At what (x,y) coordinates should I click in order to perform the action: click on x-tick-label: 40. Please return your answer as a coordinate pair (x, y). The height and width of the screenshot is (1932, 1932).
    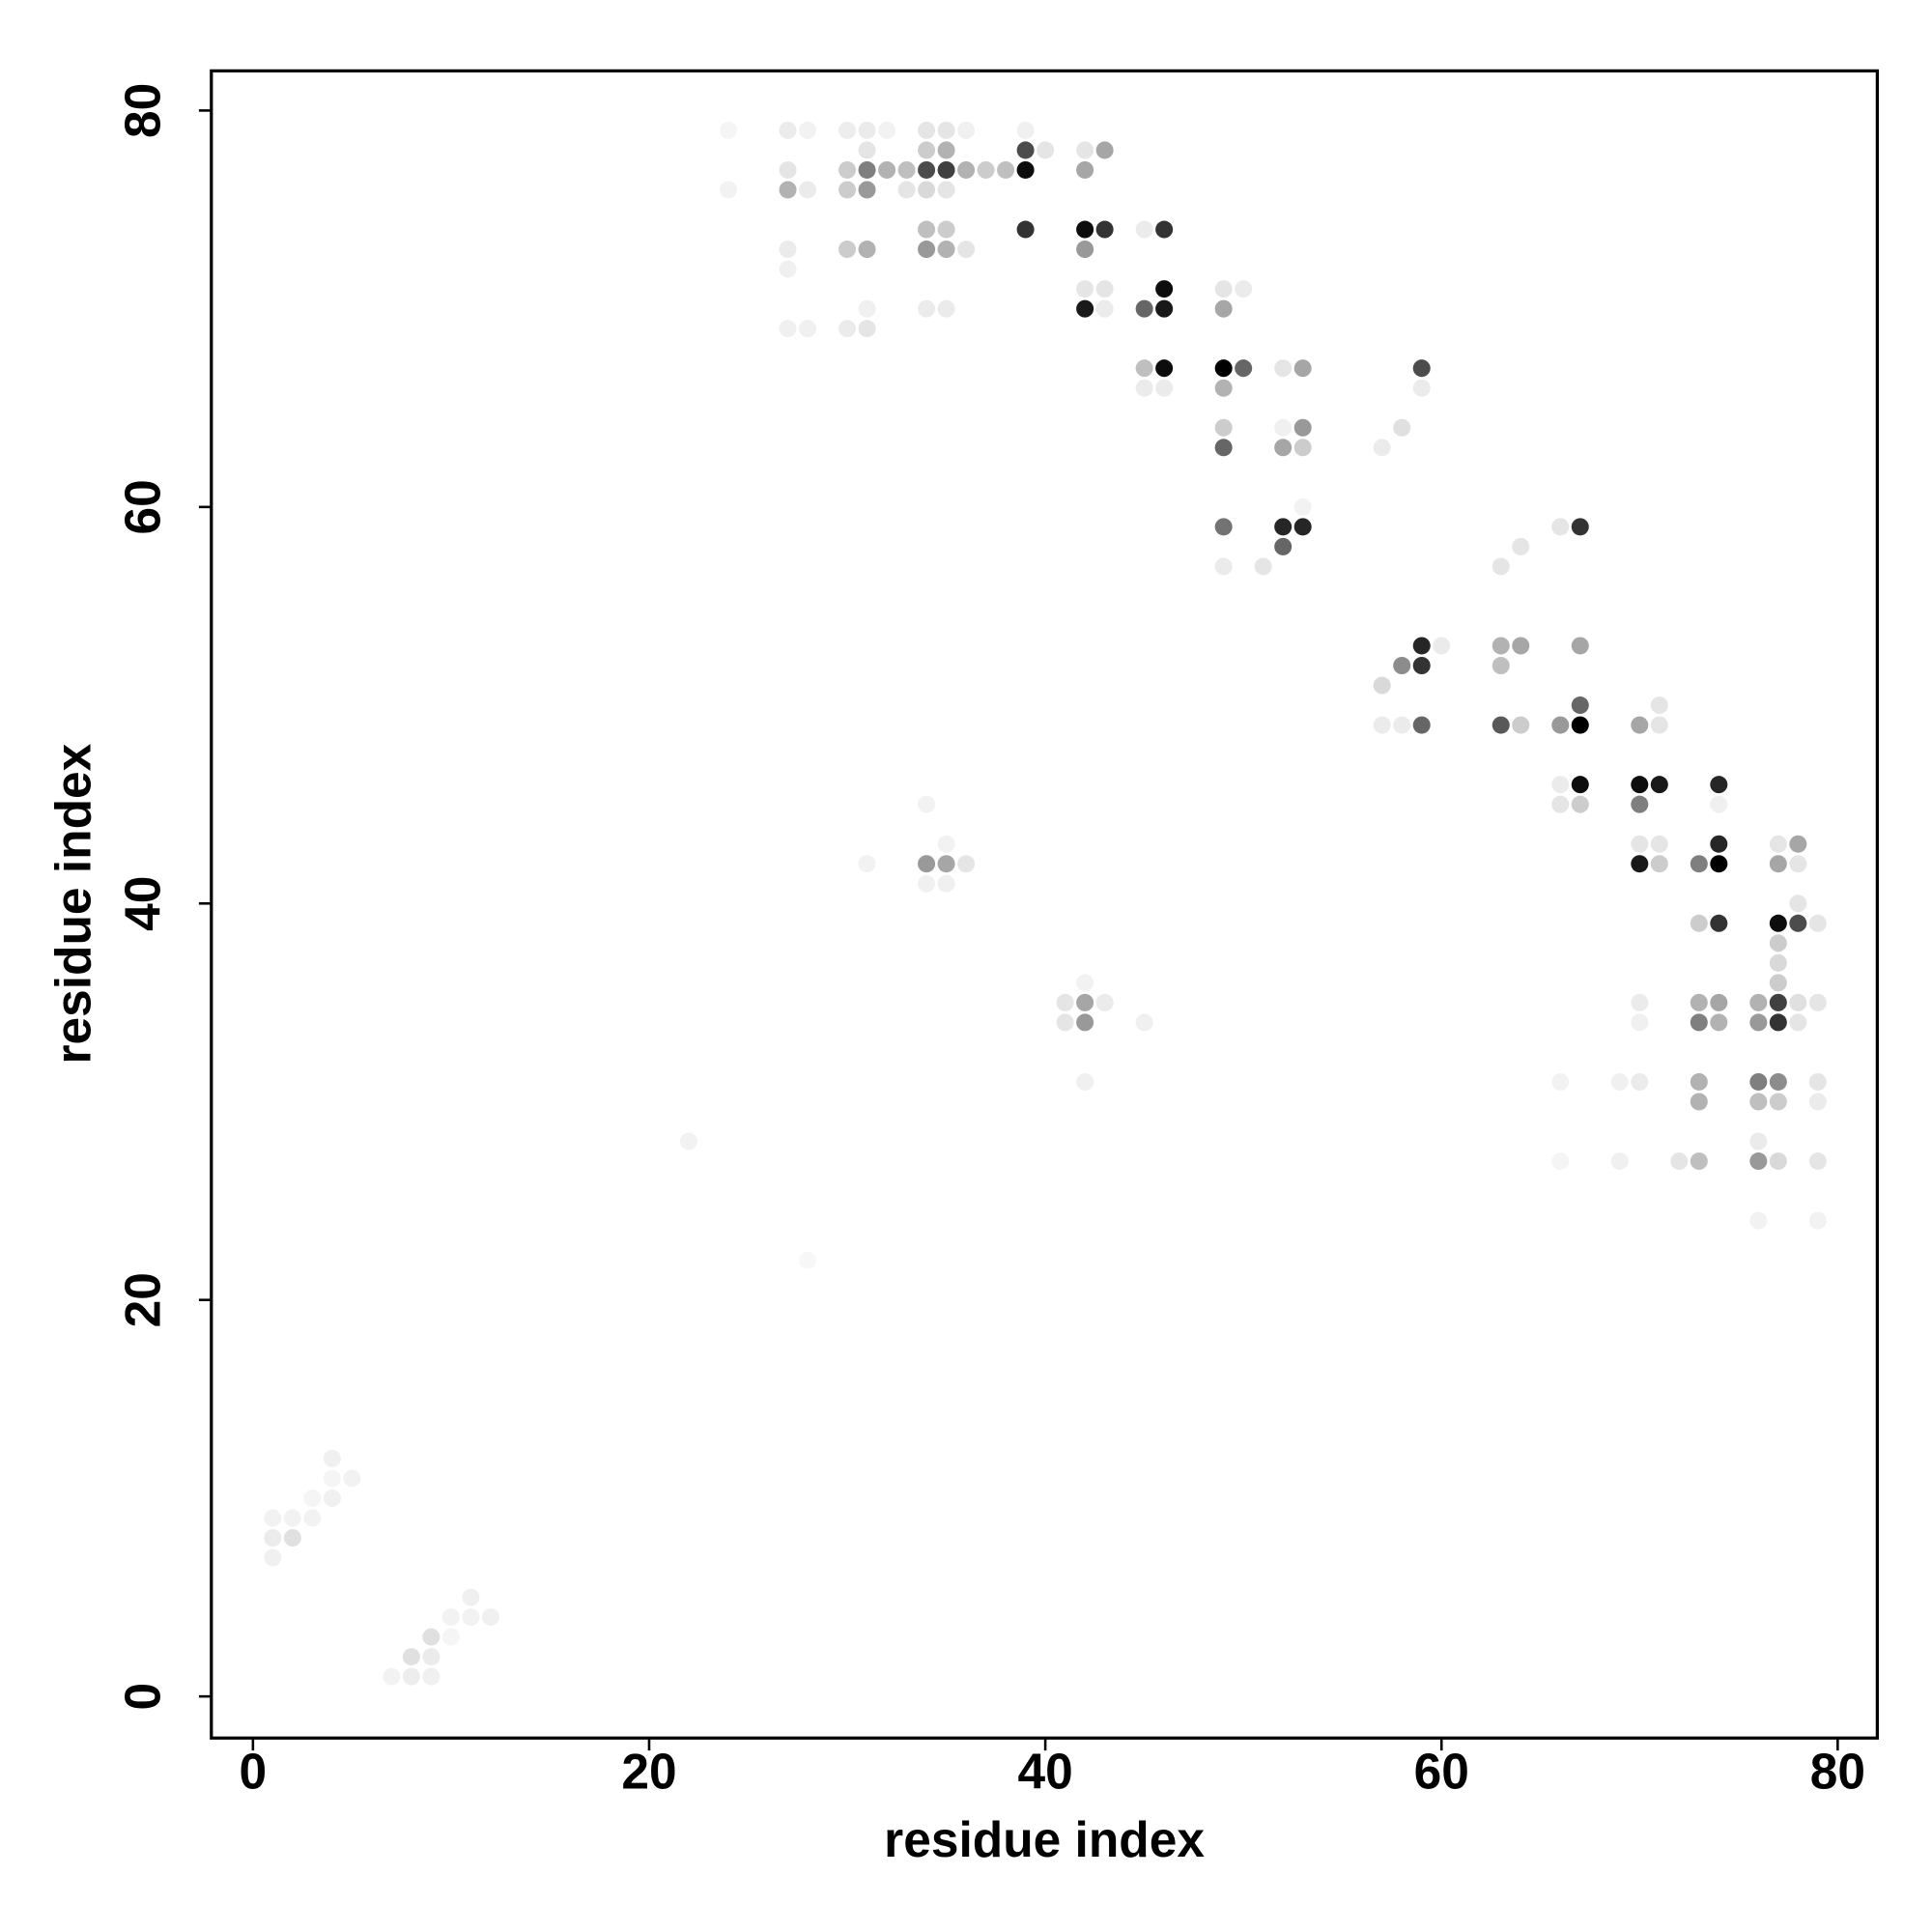
    Looking at the image, I should click on (1044, 1771).